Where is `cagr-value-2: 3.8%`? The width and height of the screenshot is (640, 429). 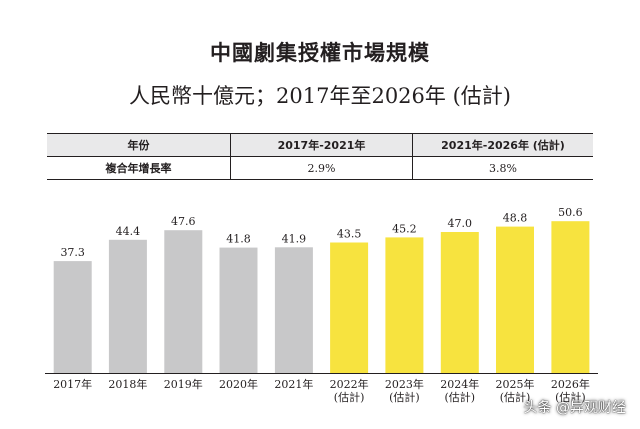
cagr-value-2: 3.8% is located at coordinates (502, 168).